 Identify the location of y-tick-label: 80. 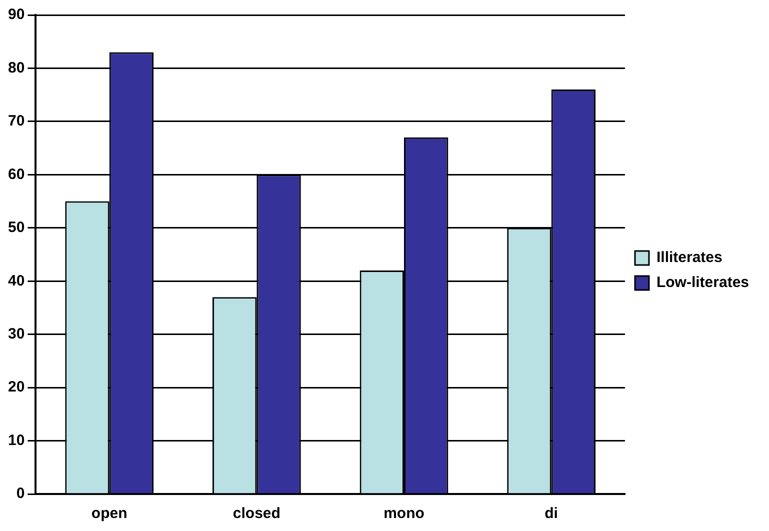
(16, 67).